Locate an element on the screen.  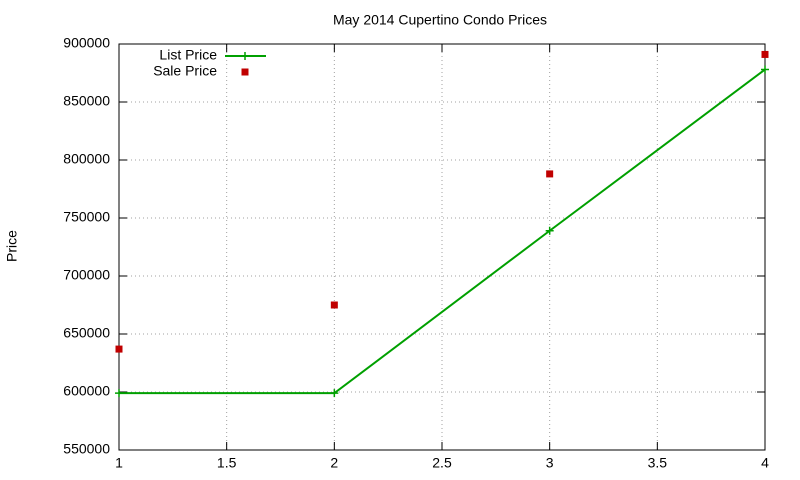
x-tick-label: 3 is located at coordinates (550, 463).